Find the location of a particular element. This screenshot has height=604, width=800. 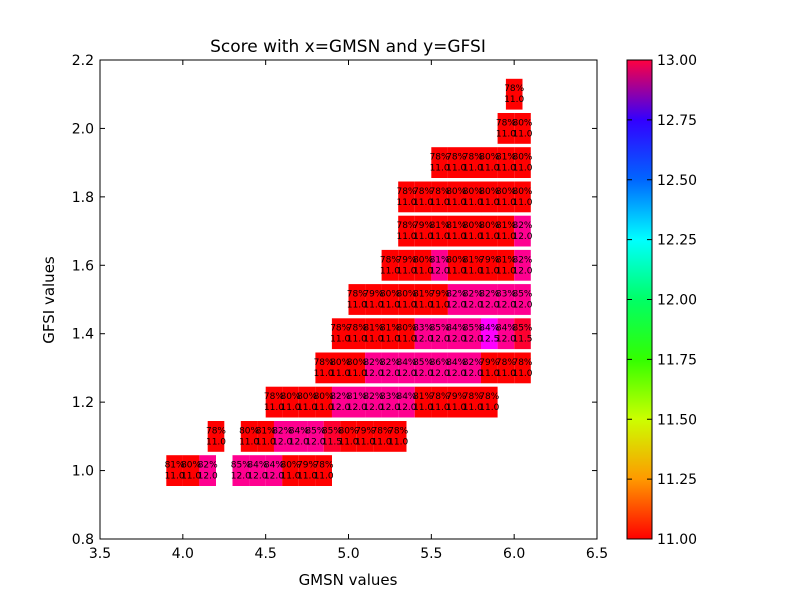

colorbar-tick-label: 11.50 is located at coordinates (677, 420).